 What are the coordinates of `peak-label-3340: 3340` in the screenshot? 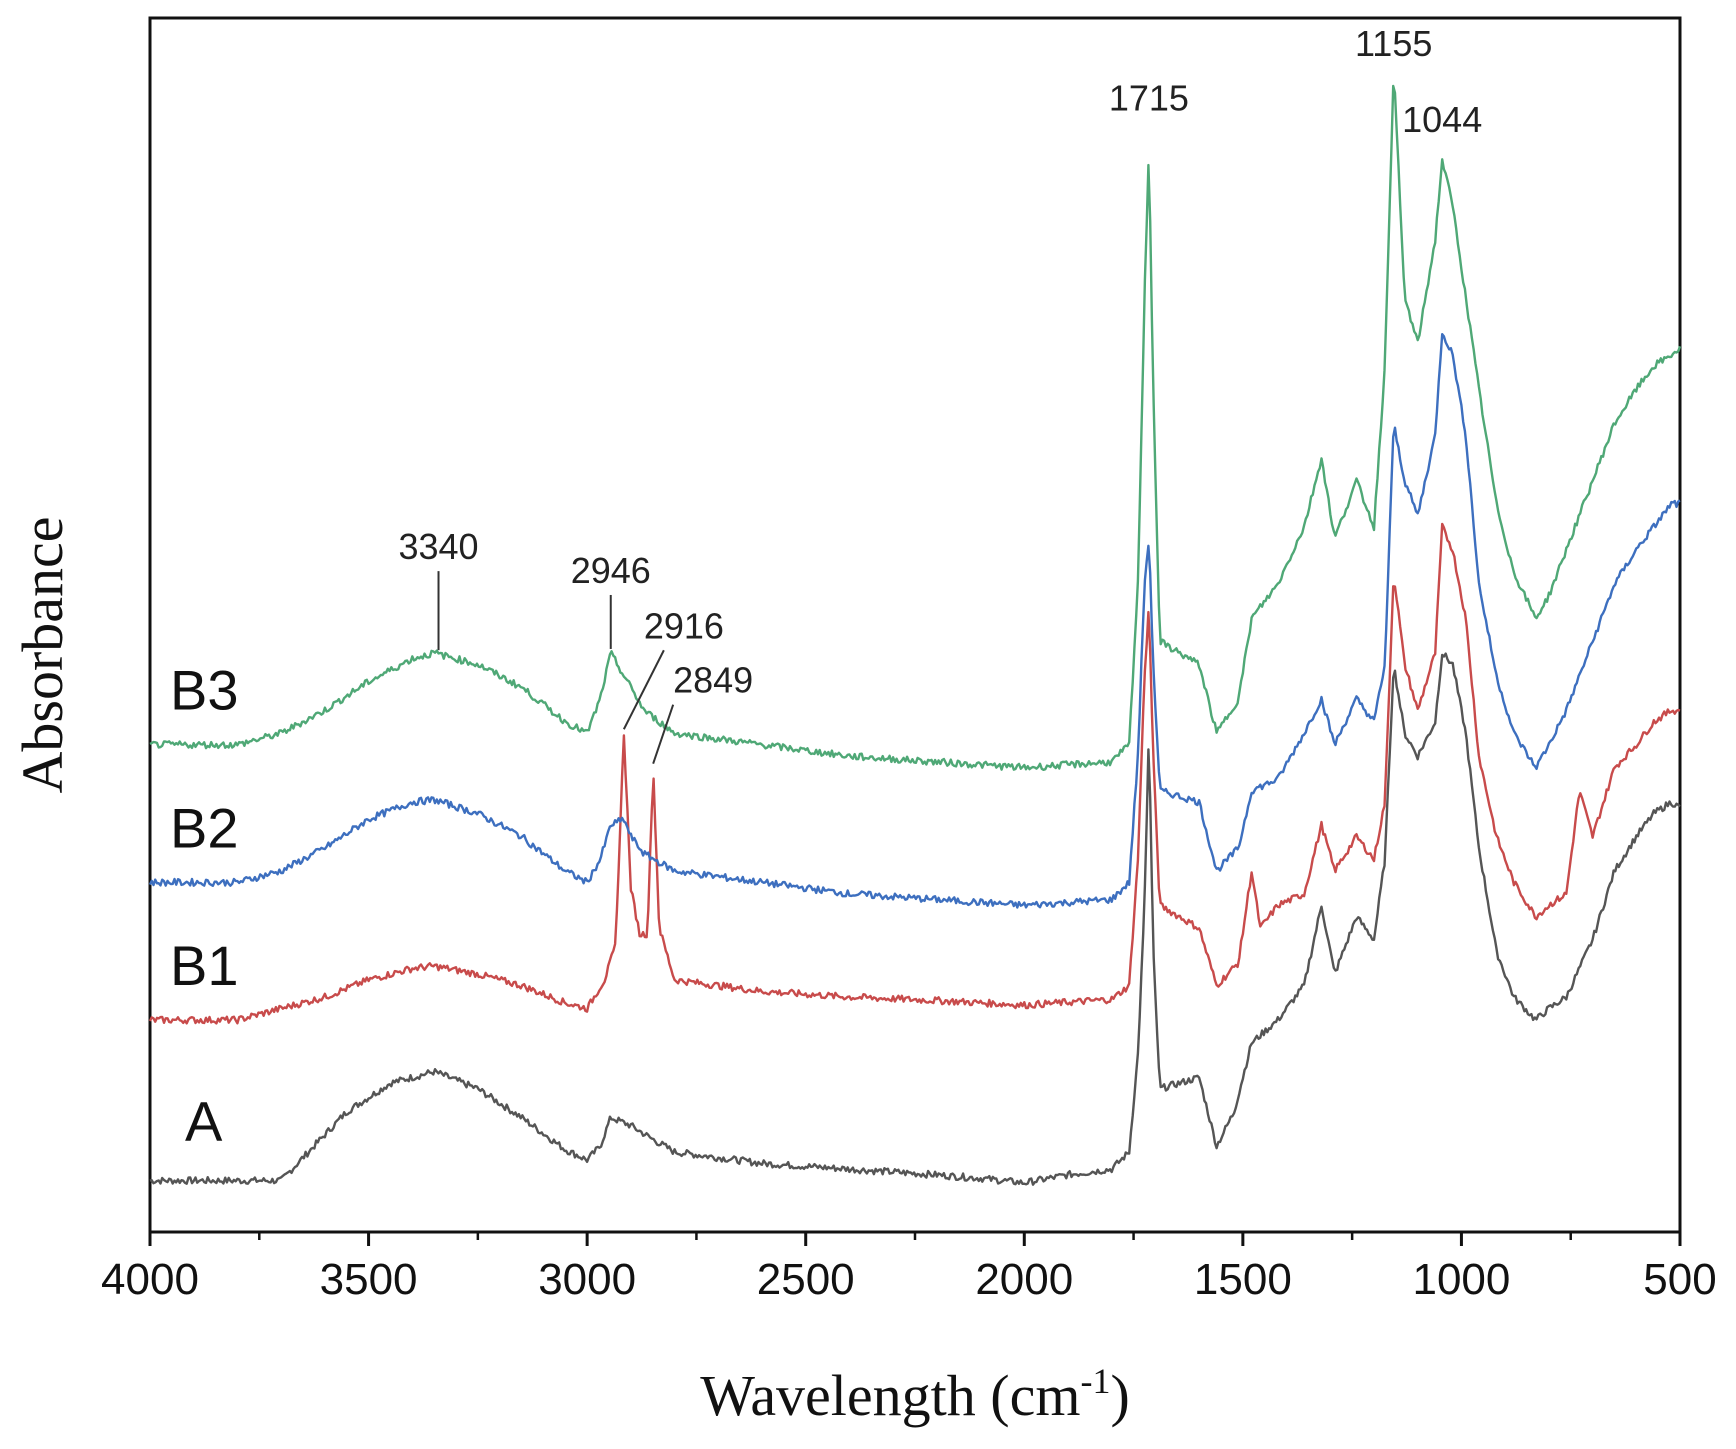 It's located at (438, 546).